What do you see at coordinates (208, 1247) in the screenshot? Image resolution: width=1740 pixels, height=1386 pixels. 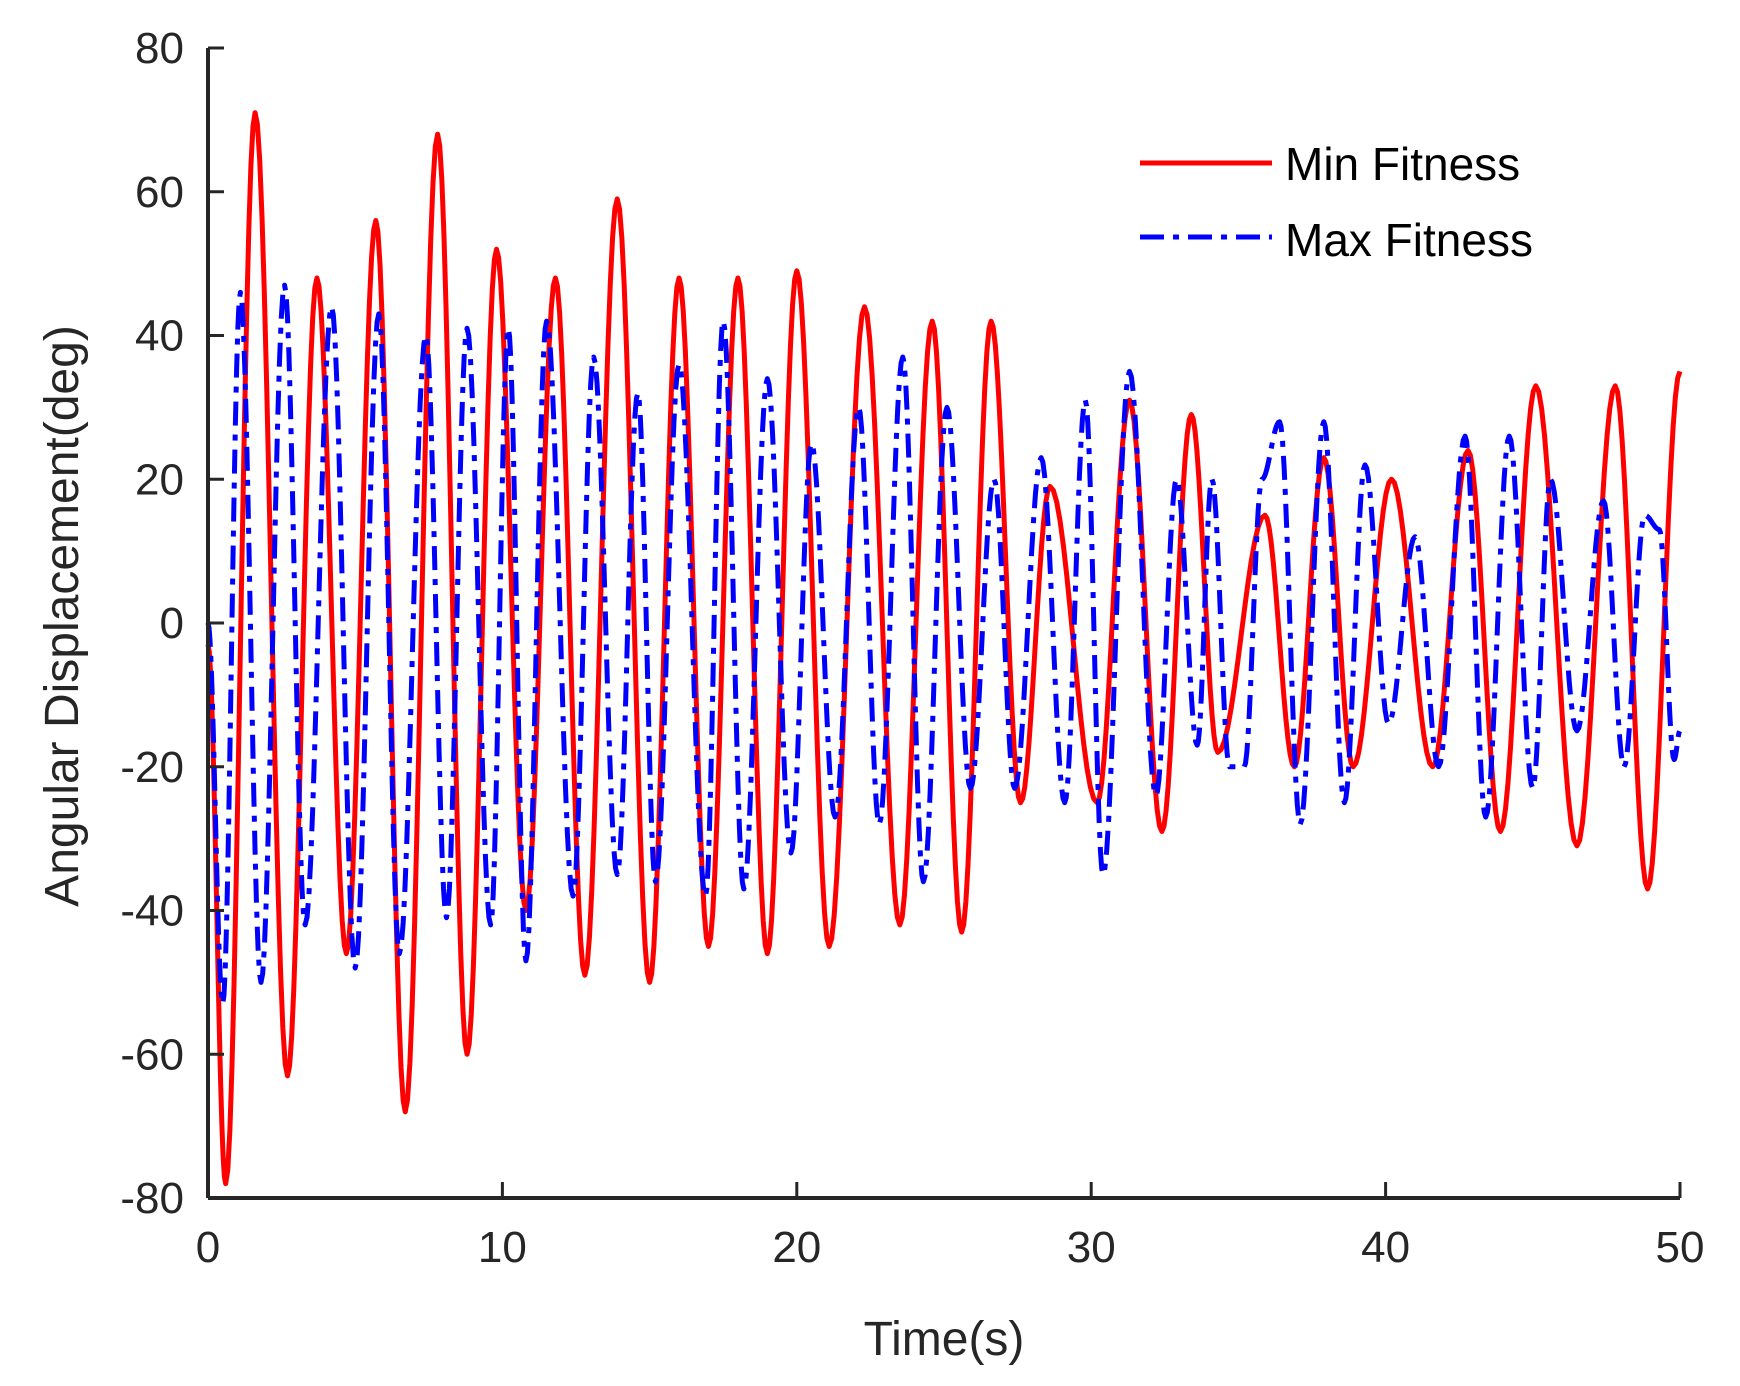 I see `x-tick-label: 0` at bounding box center [208, 1247].